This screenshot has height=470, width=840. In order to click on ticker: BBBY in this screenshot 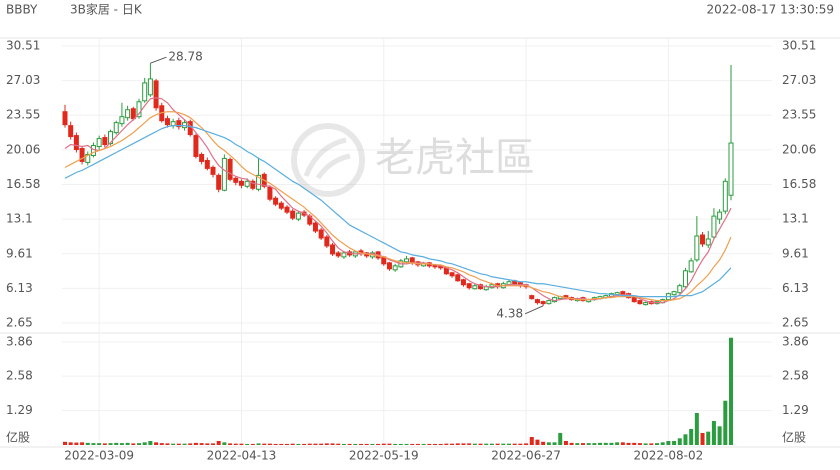, I will do `click(22, 10)`.